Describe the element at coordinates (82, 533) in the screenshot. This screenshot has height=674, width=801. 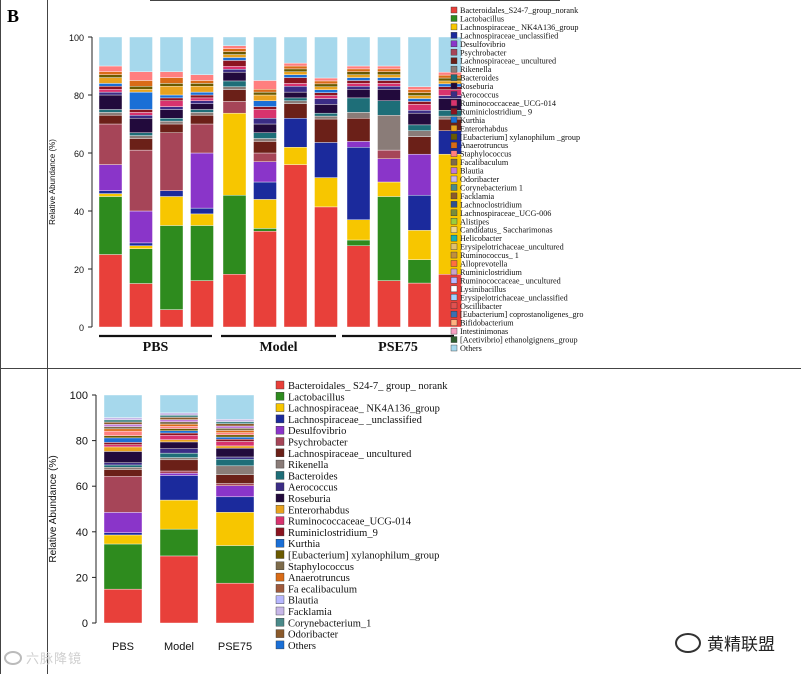
I see `y-tick-label: 40` at that location.